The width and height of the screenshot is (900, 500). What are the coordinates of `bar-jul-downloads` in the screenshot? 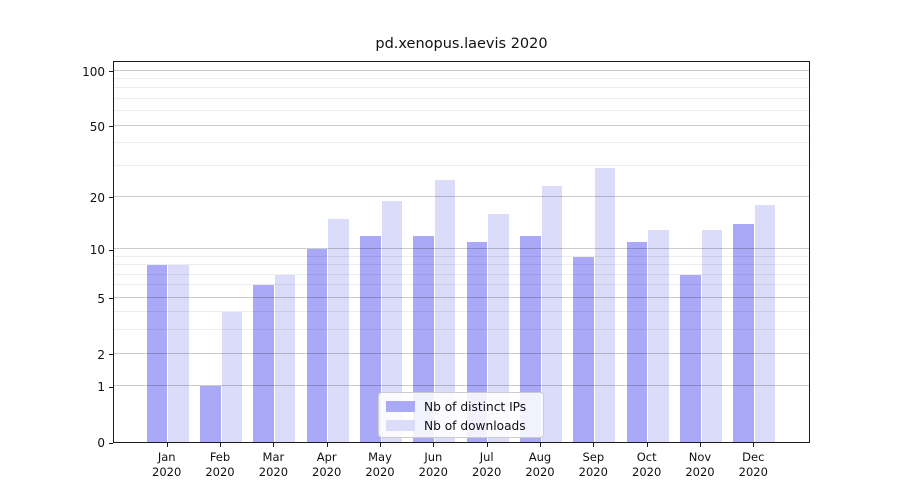 It's located at (498, 327).